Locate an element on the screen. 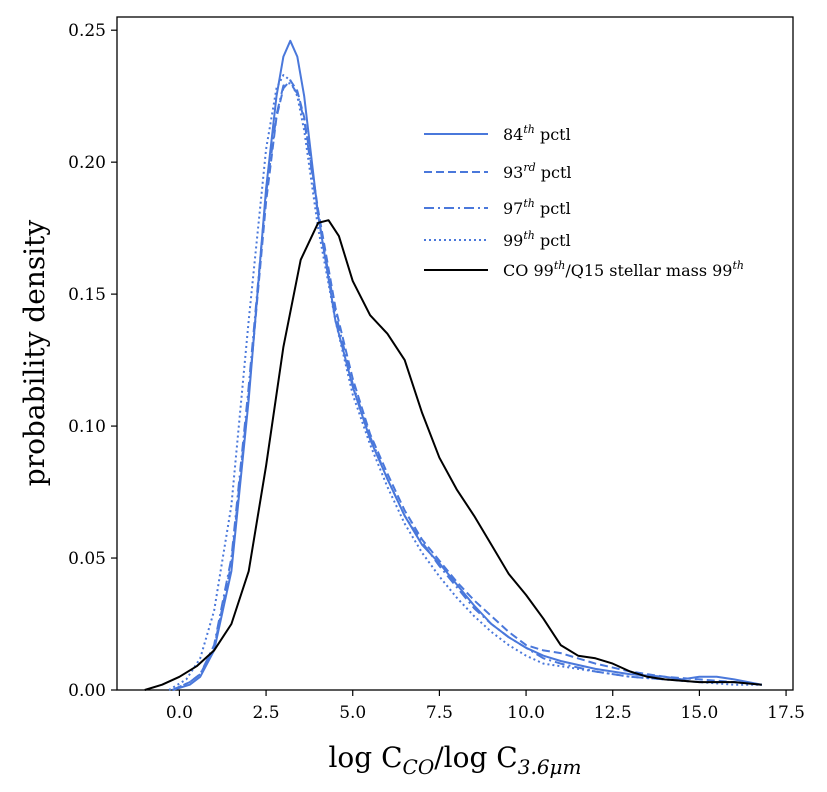 This screenshot has width=827, height=792. x-tick-label: 10.0 is located at coordinates (526, 713).